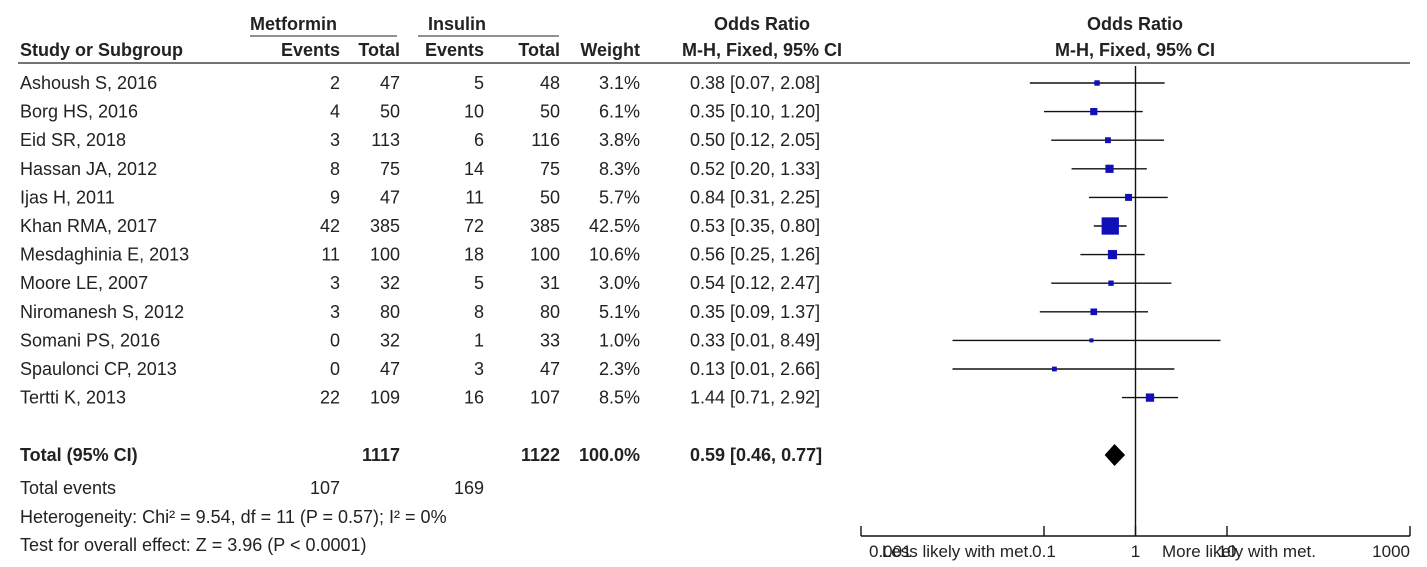  I want to click on pooled-diamond, so click(1115, 455).